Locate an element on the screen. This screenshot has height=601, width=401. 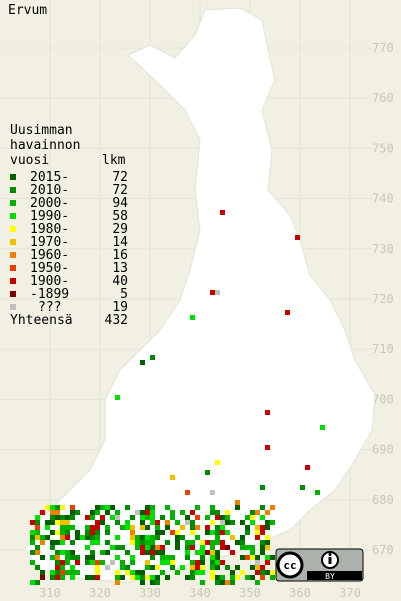
legend-label: ??? is located at coordinates (49, 307).